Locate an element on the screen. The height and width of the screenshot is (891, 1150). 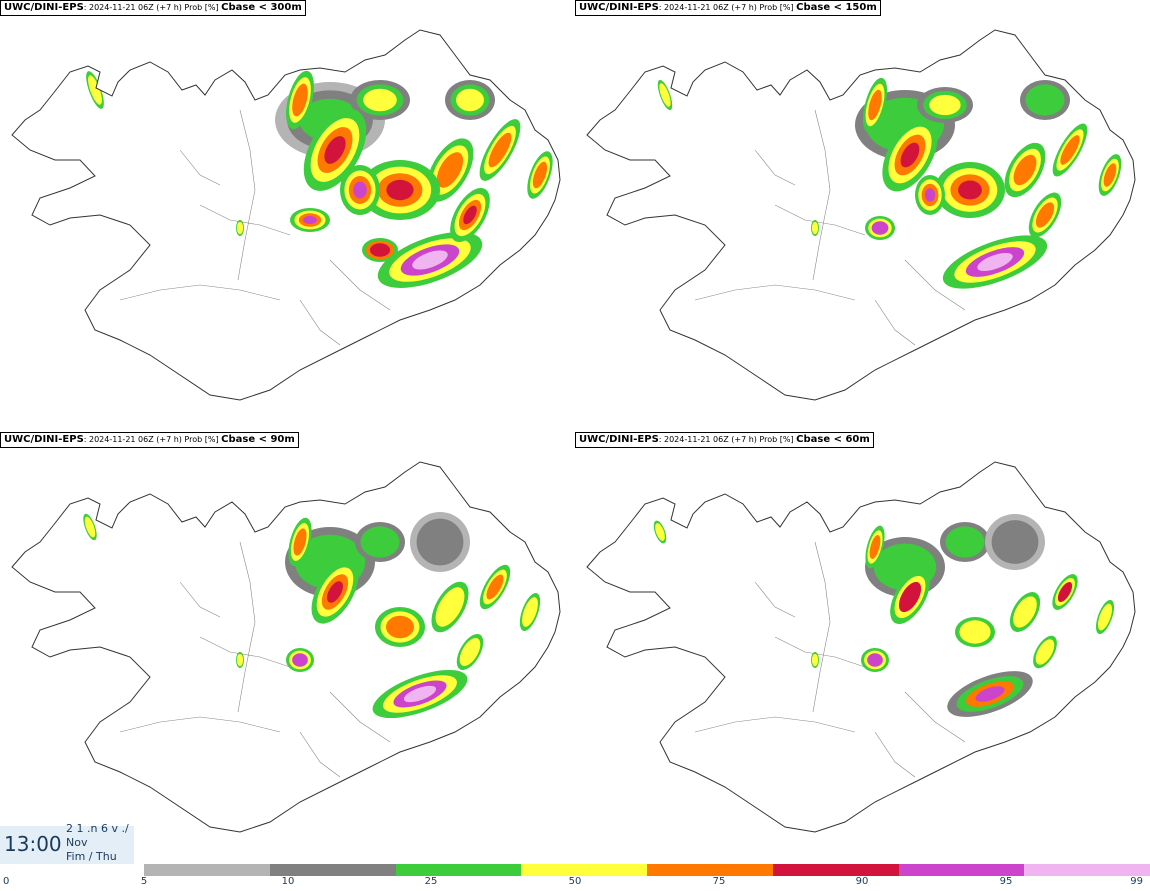
valid-time-box: 13:00 2 1 .n 6 v ./ Nov Fim / Thu is located at coordinates (67, 843).